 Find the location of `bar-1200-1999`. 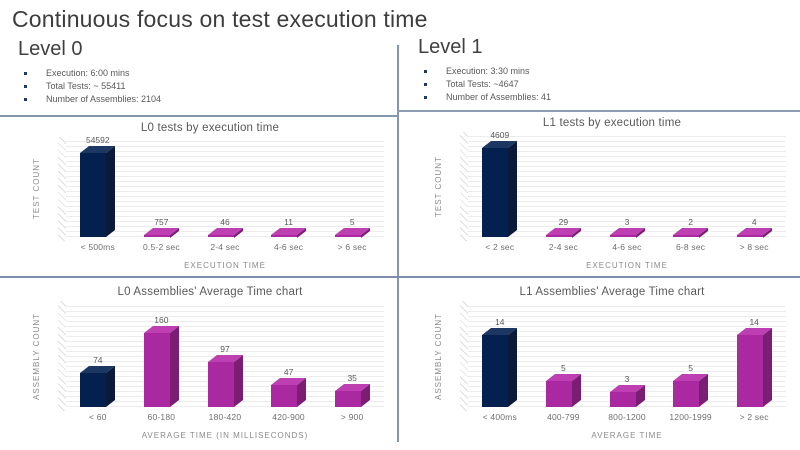

bar-1200-1999 is located at coordinates (691, 390).